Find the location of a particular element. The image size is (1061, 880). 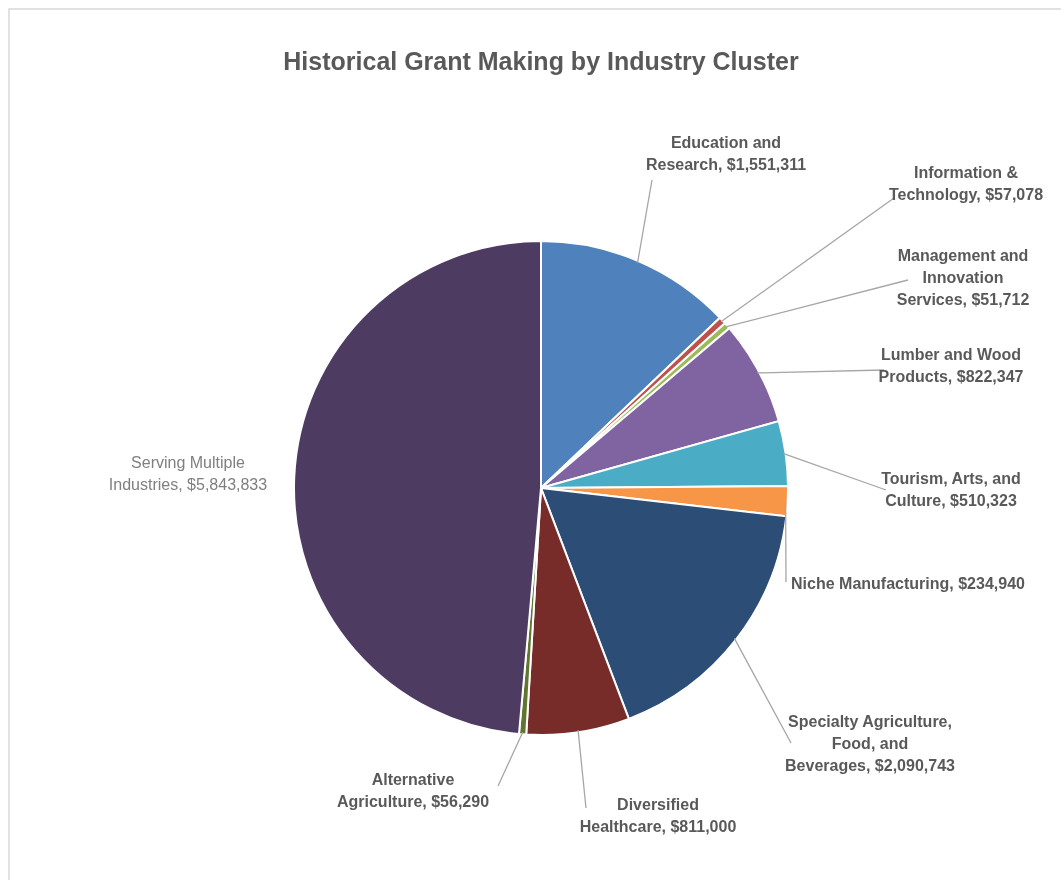

slice-label: Tourism, Arts, and Culture, $510,323 is located at coordinates (951, 489).